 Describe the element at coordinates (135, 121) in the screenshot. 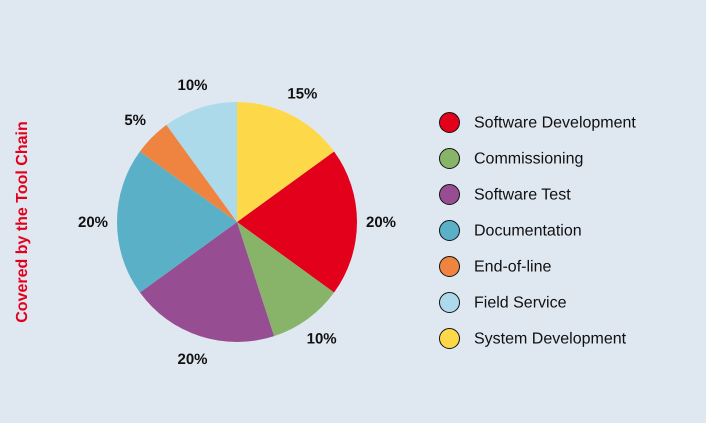

I see `data-label: 5%` at that location.